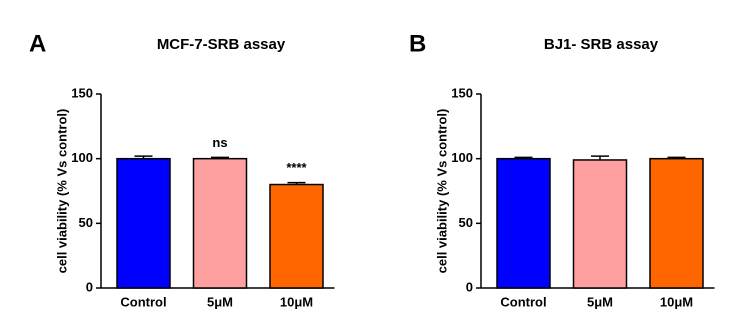 The height and width of the screenshot is (333, 750). What do you see at coordinates (219, 142) in the screenshot?
I see `significance-label: ns` at bounding box center [219, 142].